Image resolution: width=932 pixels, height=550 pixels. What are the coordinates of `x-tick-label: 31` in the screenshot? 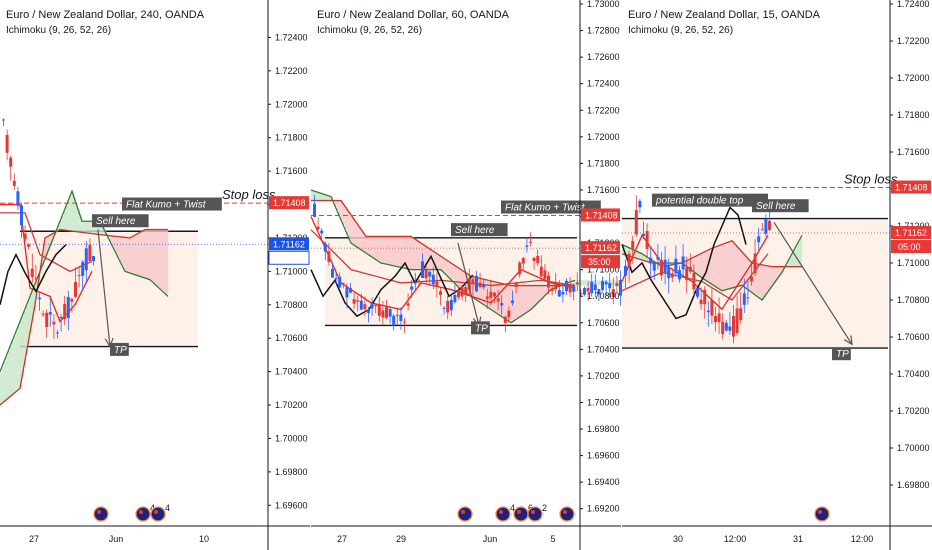 It's located at (798, 539).